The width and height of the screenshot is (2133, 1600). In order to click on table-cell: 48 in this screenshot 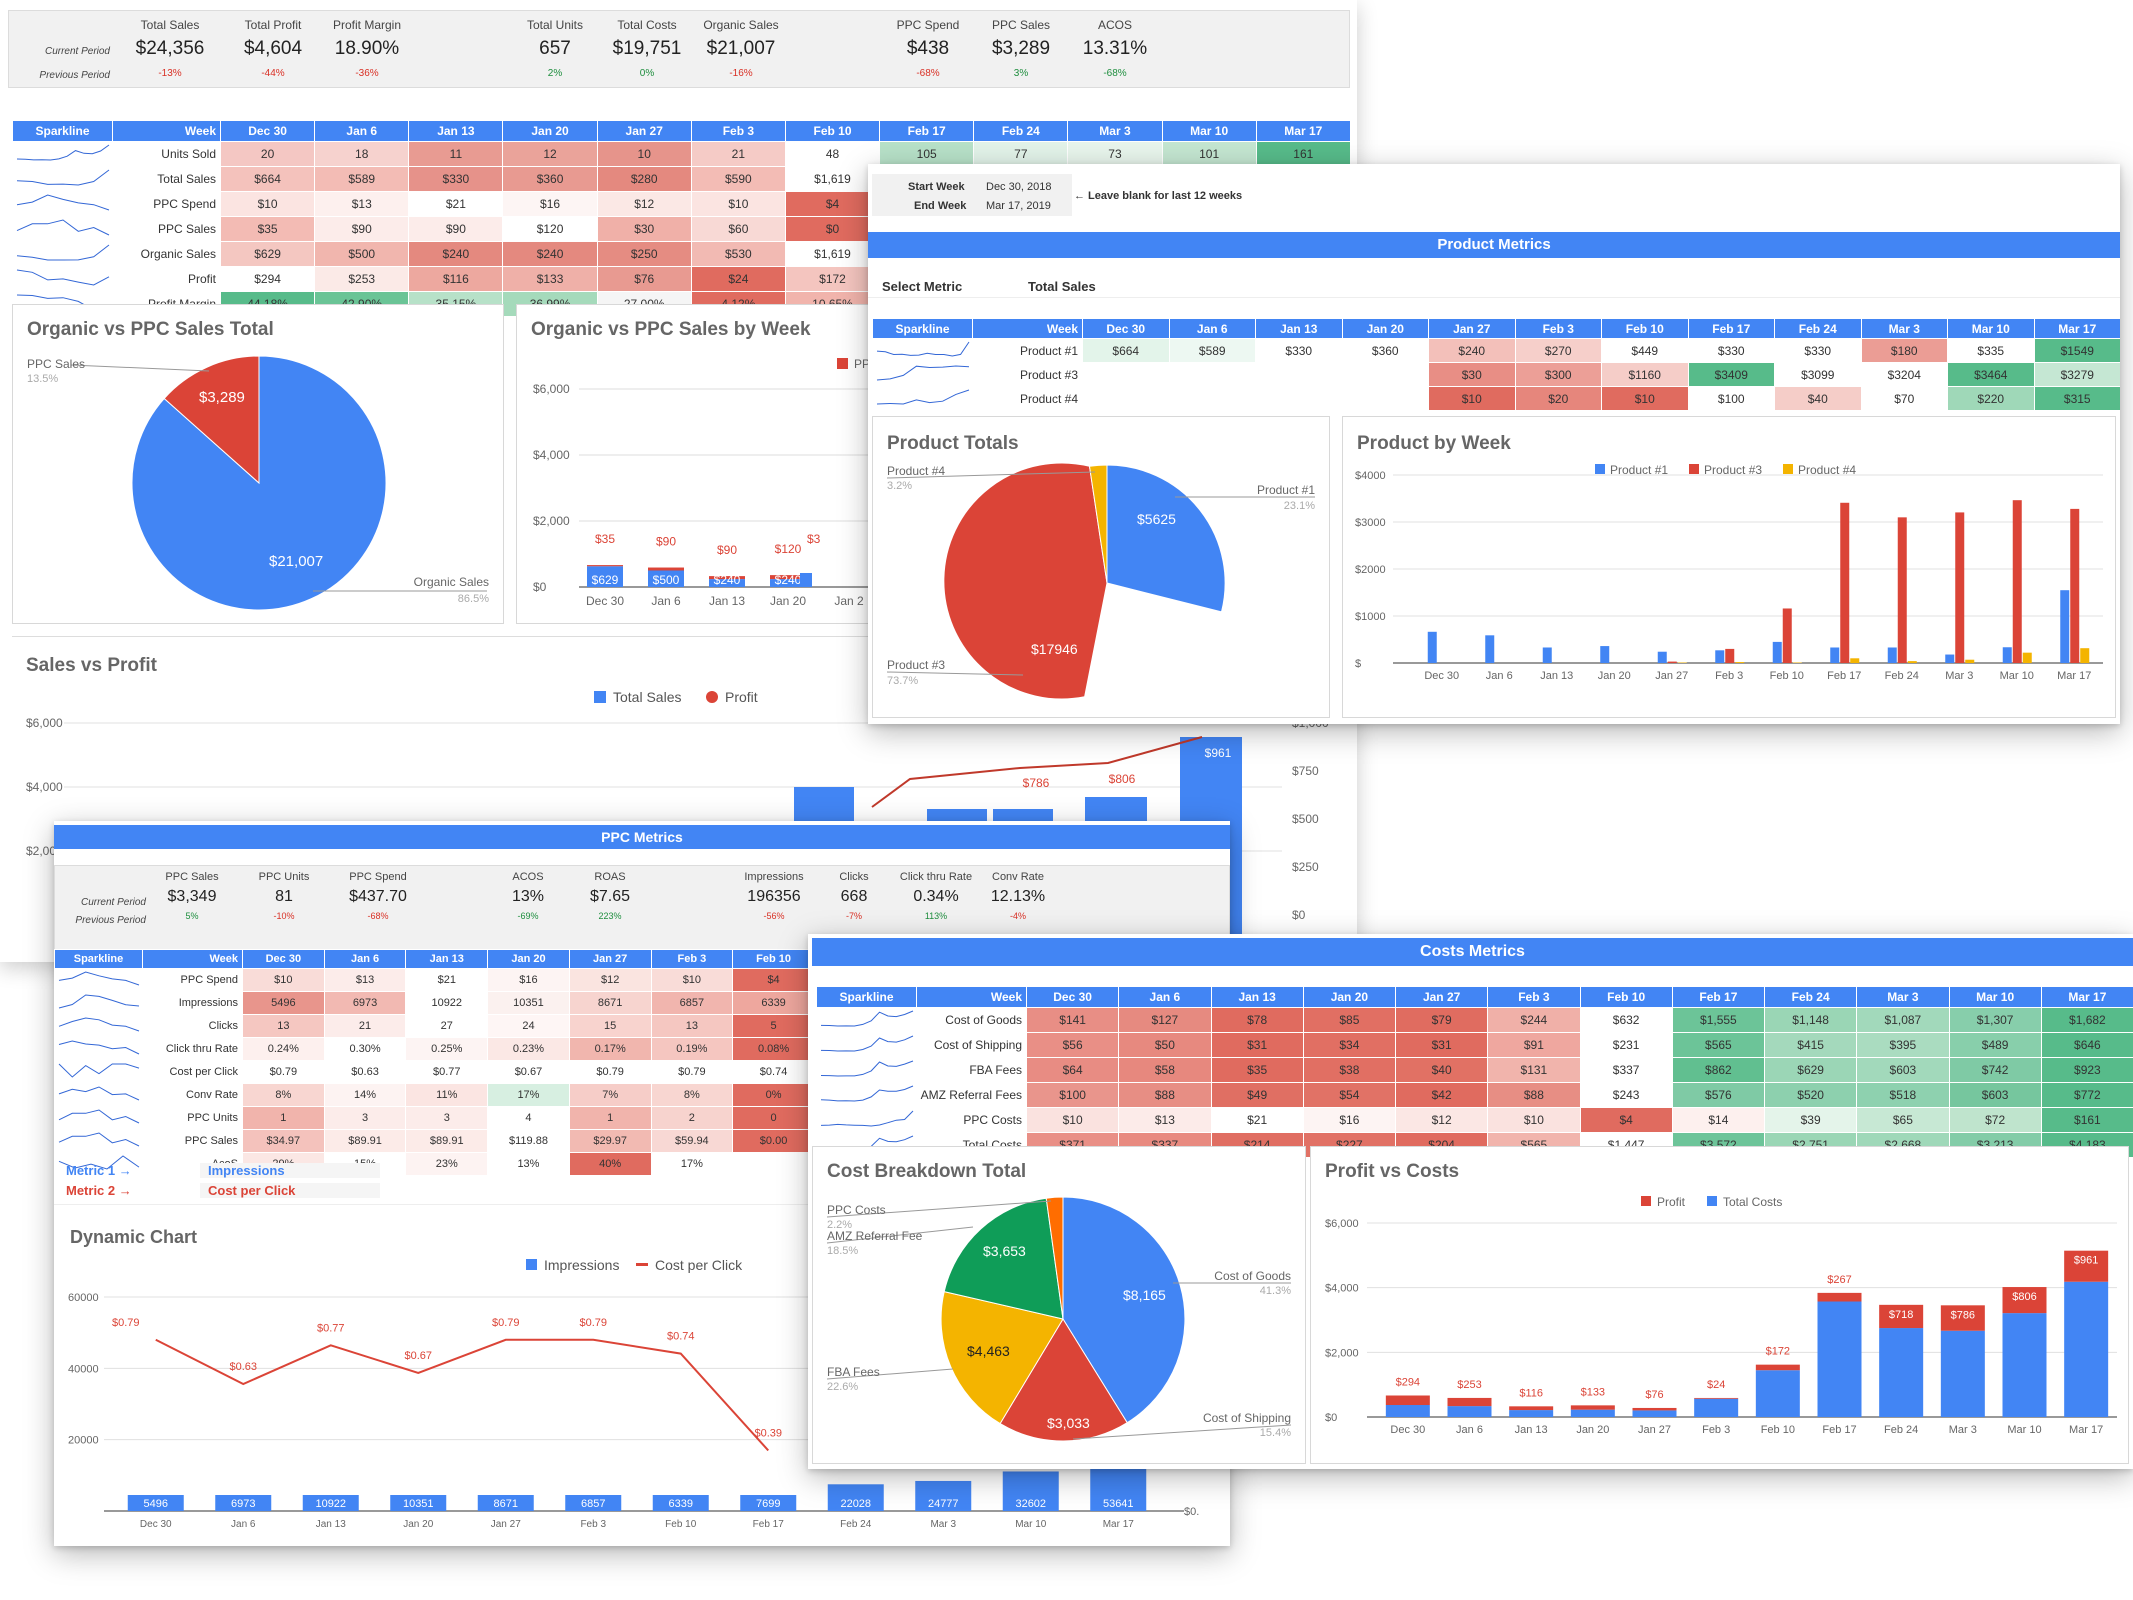, I will do `click(832, 154)`.